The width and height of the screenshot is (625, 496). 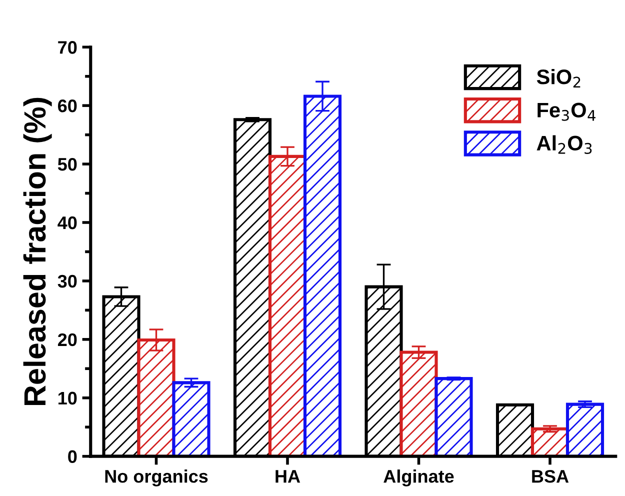 I want to click on x-tick-label: No organics, so click(x=156, y=478).